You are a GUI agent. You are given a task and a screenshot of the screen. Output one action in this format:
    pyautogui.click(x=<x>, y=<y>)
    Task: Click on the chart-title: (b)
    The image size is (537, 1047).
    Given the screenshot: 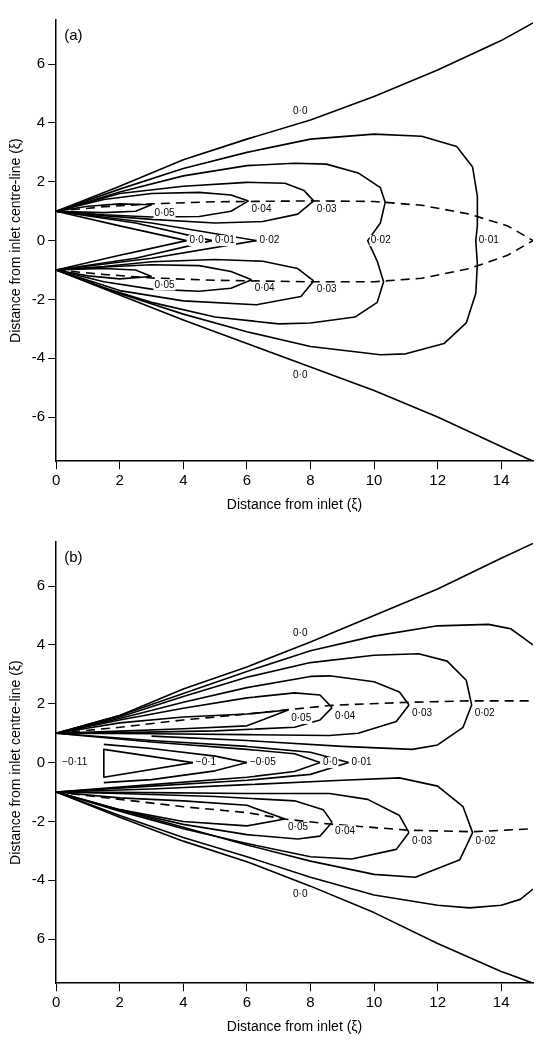 What is the action you would take?
    pyautogui.click(x=73, y=556)
    